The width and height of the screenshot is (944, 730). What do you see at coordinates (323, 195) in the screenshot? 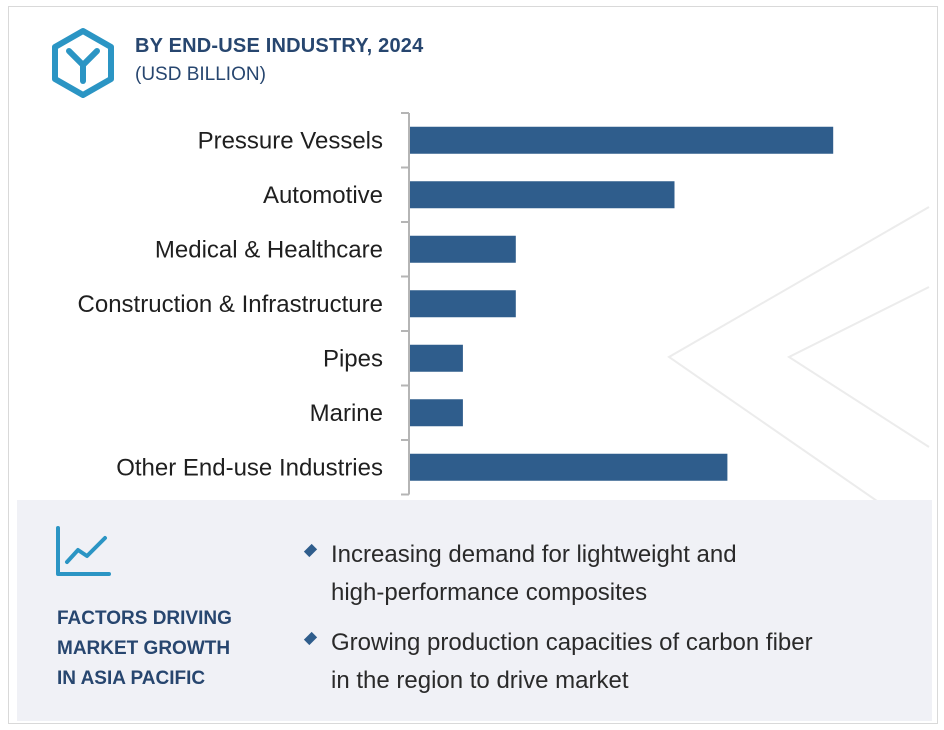
I see `category-label: Automotive` at bounding box center [323, 195].